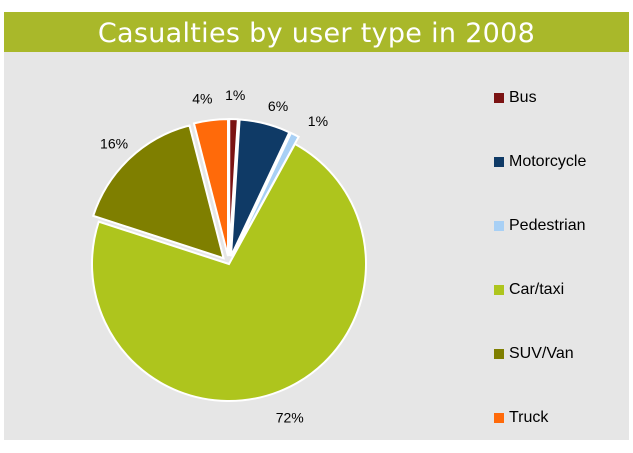 Image resolution: width=633 pixels, height=453 pixels. What do you see at coordinates (158, 192) in the screenshot?
I see `pie-slice-suv-van` at bounding box center [158, 192].